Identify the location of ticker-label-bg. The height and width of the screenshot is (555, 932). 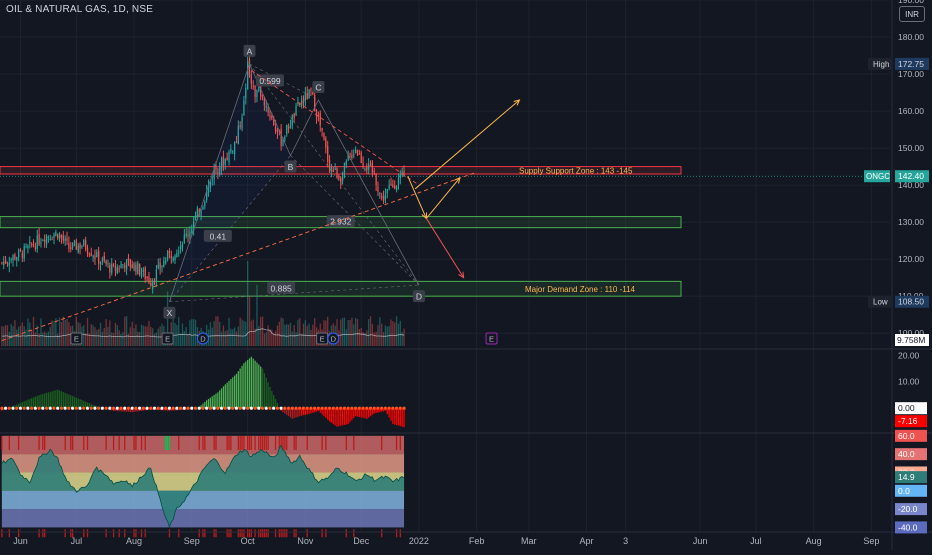
(877, 176).